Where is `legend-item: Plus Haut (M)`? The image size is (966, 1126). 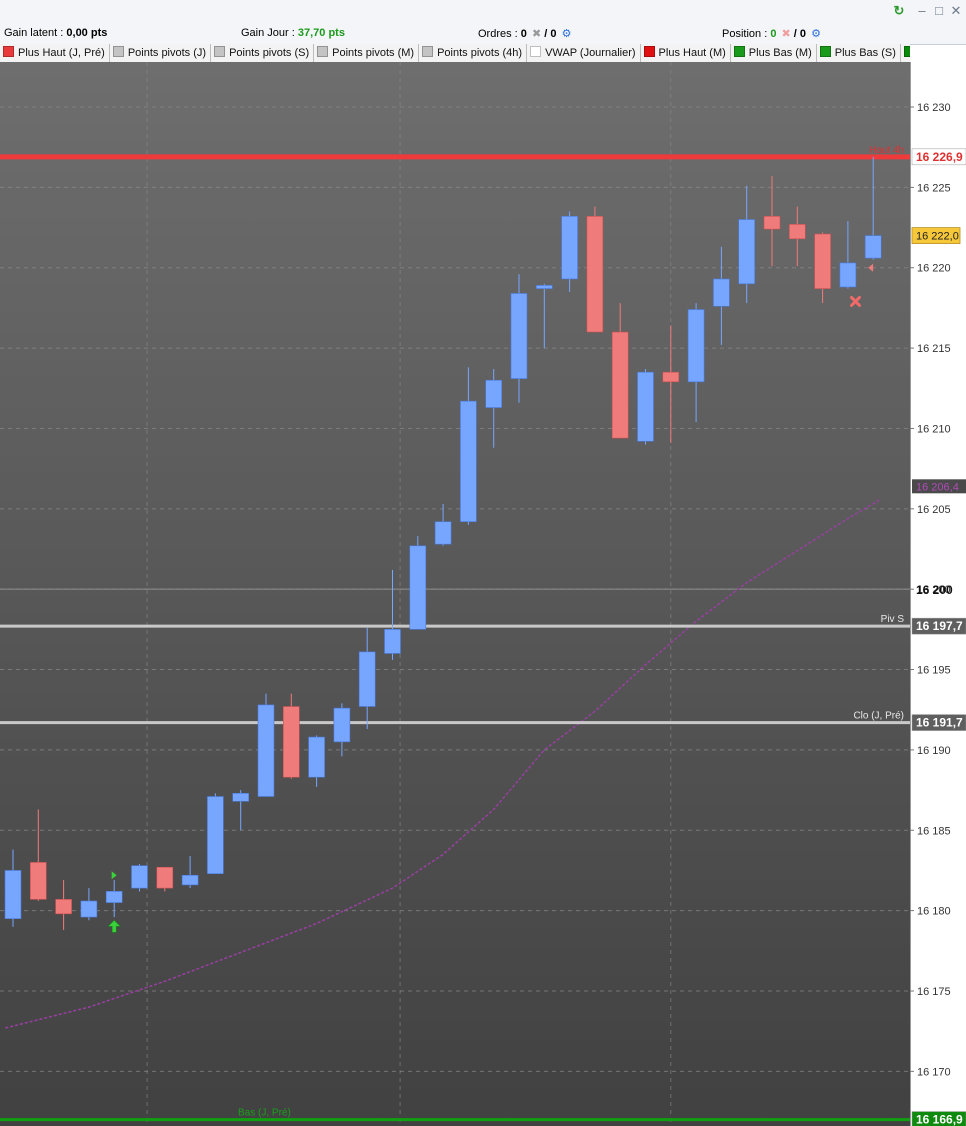
legend-item: Plus Haut (M) is located at coordinates (686, 53).